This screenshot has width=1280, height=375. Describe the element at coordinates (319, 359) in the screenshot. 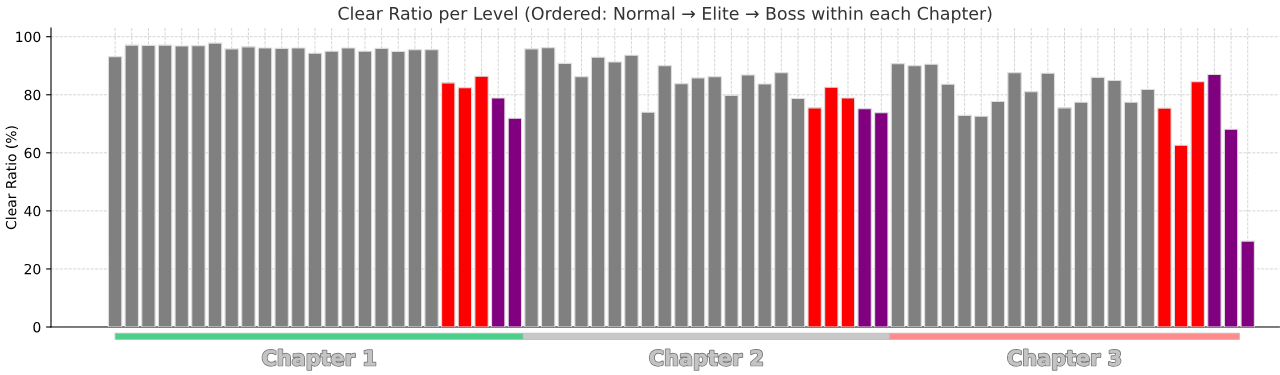

I see `text: Chapter 1` at that location.